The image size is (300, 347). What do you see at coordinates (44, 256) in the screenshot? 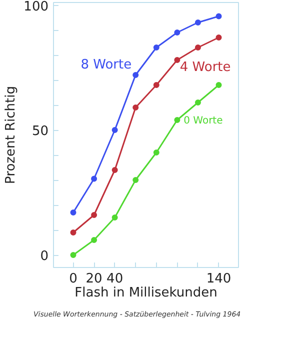
I see `y-tick-label: 0` at bounding box center [44, 256].